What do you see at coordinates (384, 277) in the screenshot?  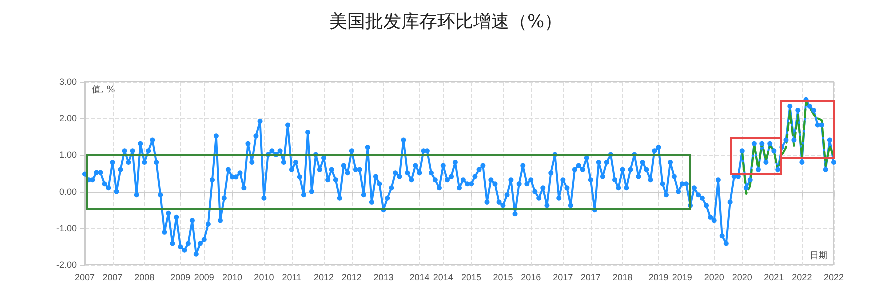 I see `x-tick-label: 2013` at bounding box center [384, 277].